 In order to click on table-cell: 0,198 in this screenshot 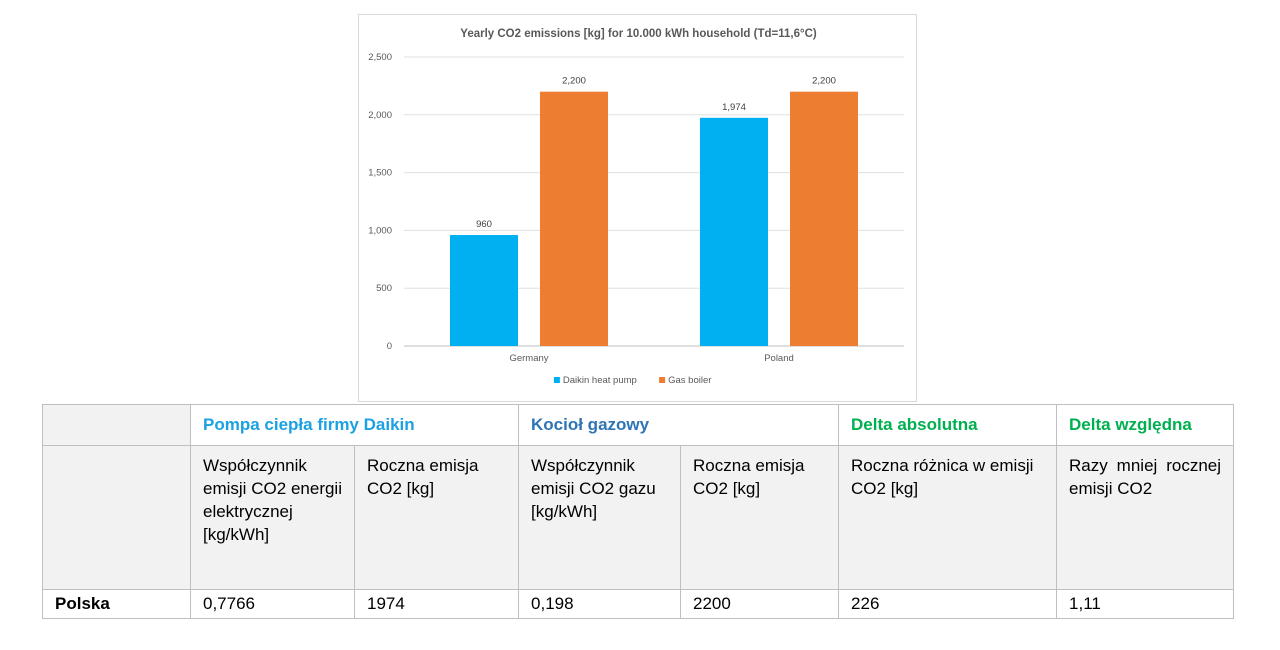, I will do `click(600, 604)`.